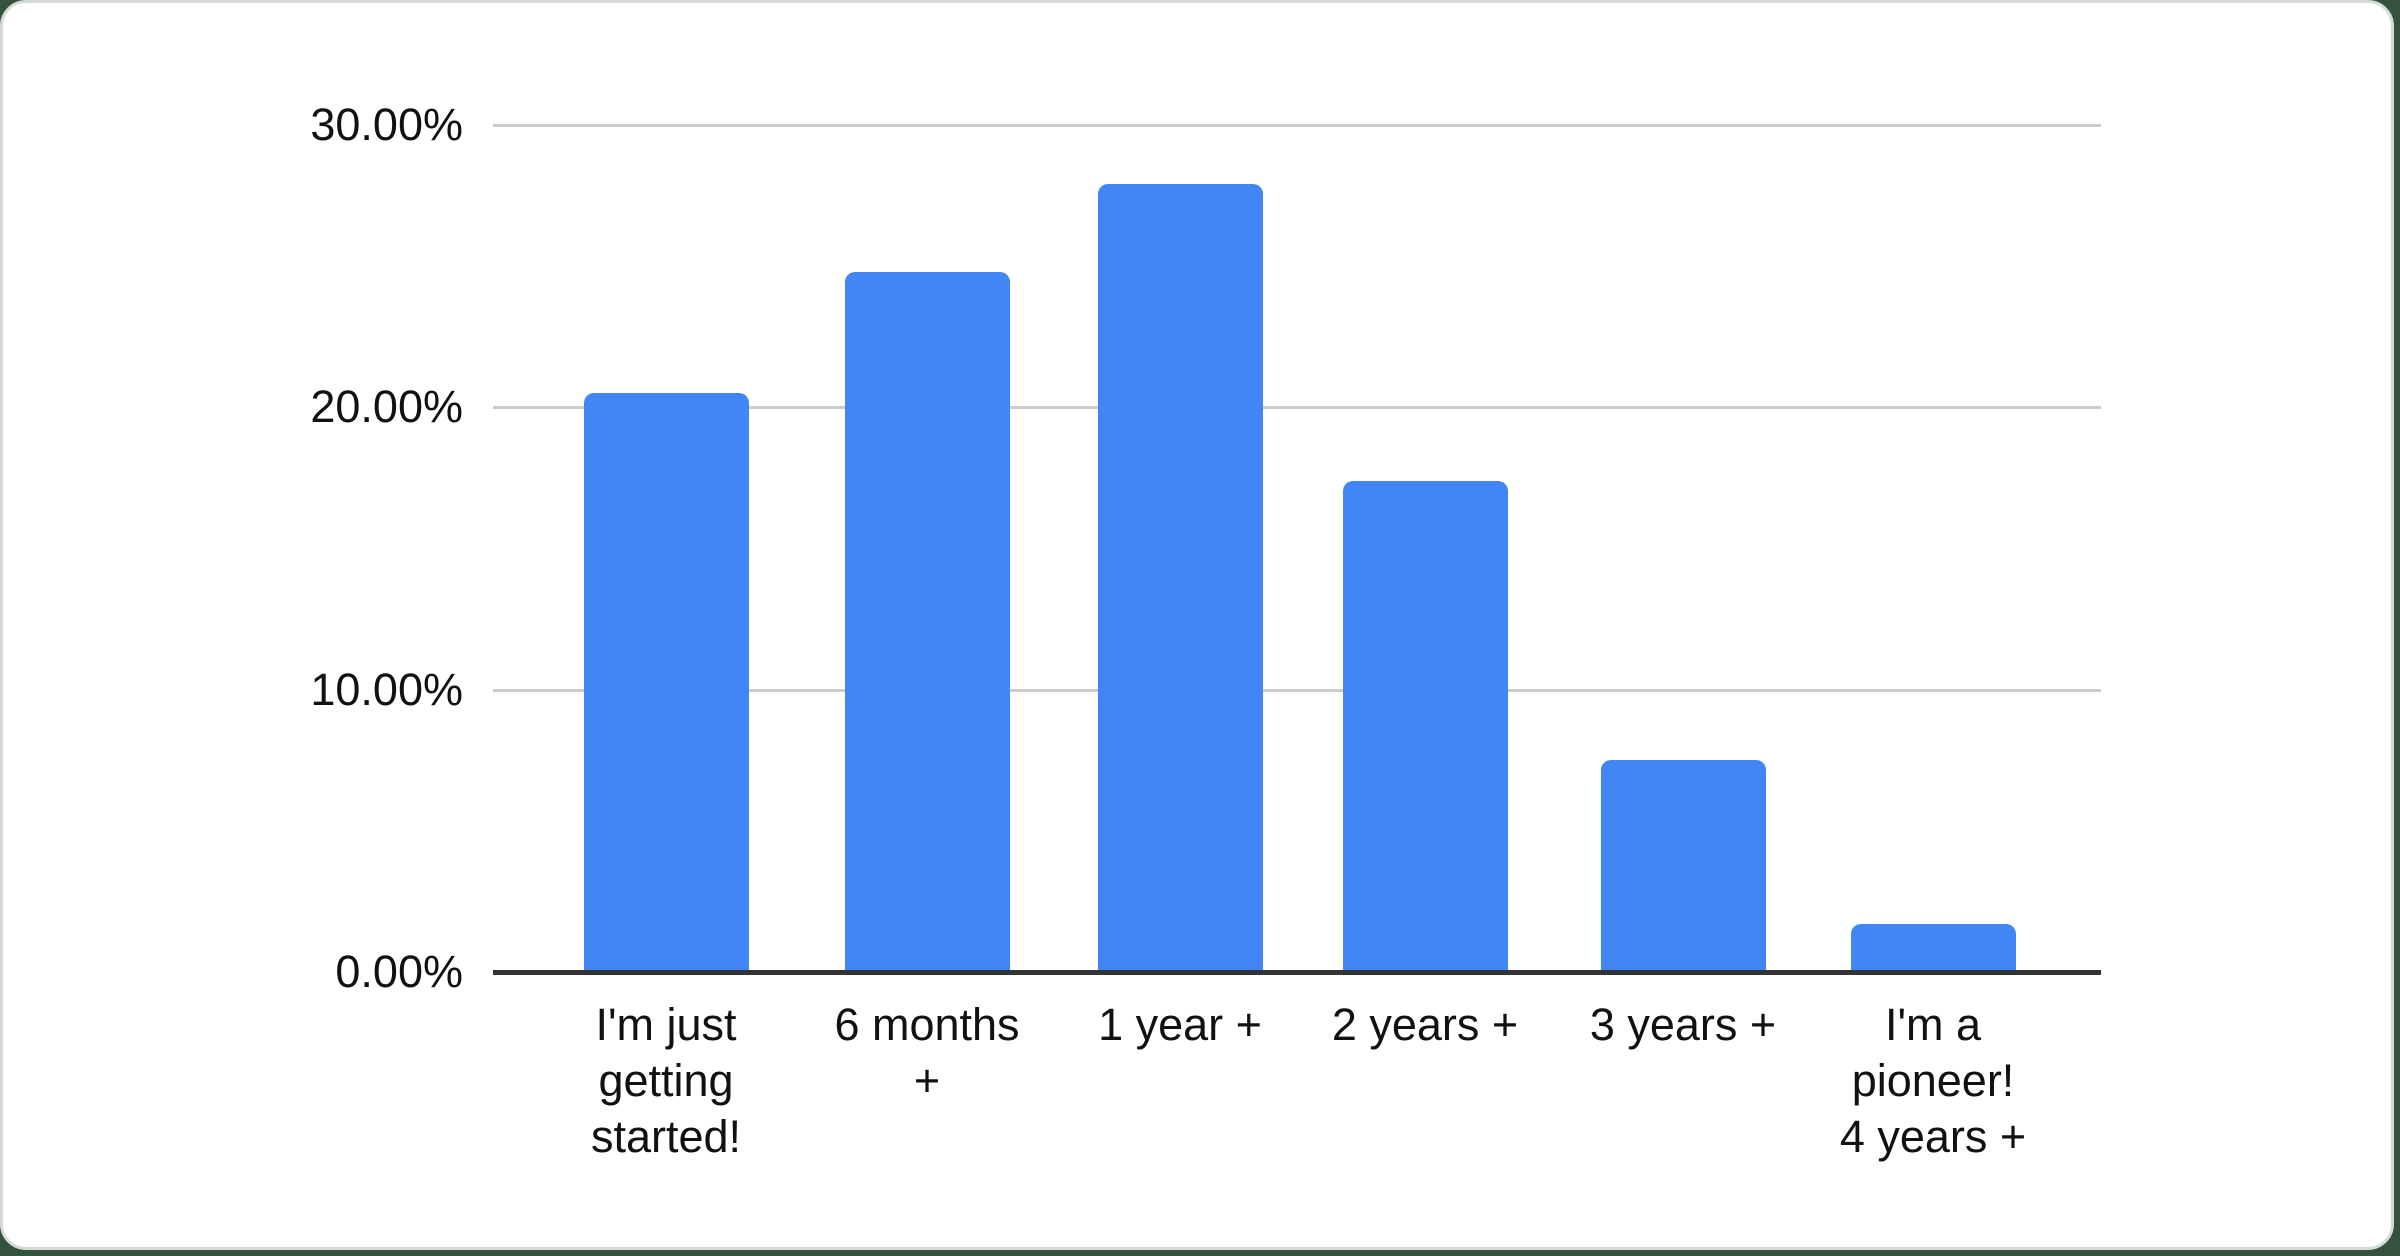 Image resolution: width=2400 pixels, height=1256 pixels. Describe the element at coordinates (1425, 1024) in the screenshot. I see `x-category-label: 2 years +` at that location.